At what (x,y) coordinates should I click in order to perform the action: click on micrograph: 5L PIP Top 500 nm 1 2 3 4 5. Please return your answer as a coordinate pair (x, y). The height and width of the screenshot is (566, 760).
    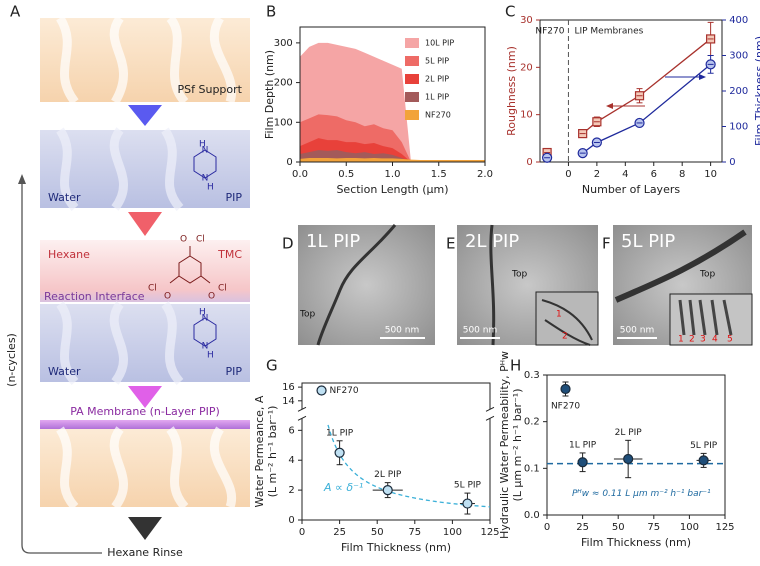
    Looking at the image, I should click on (683, 285).